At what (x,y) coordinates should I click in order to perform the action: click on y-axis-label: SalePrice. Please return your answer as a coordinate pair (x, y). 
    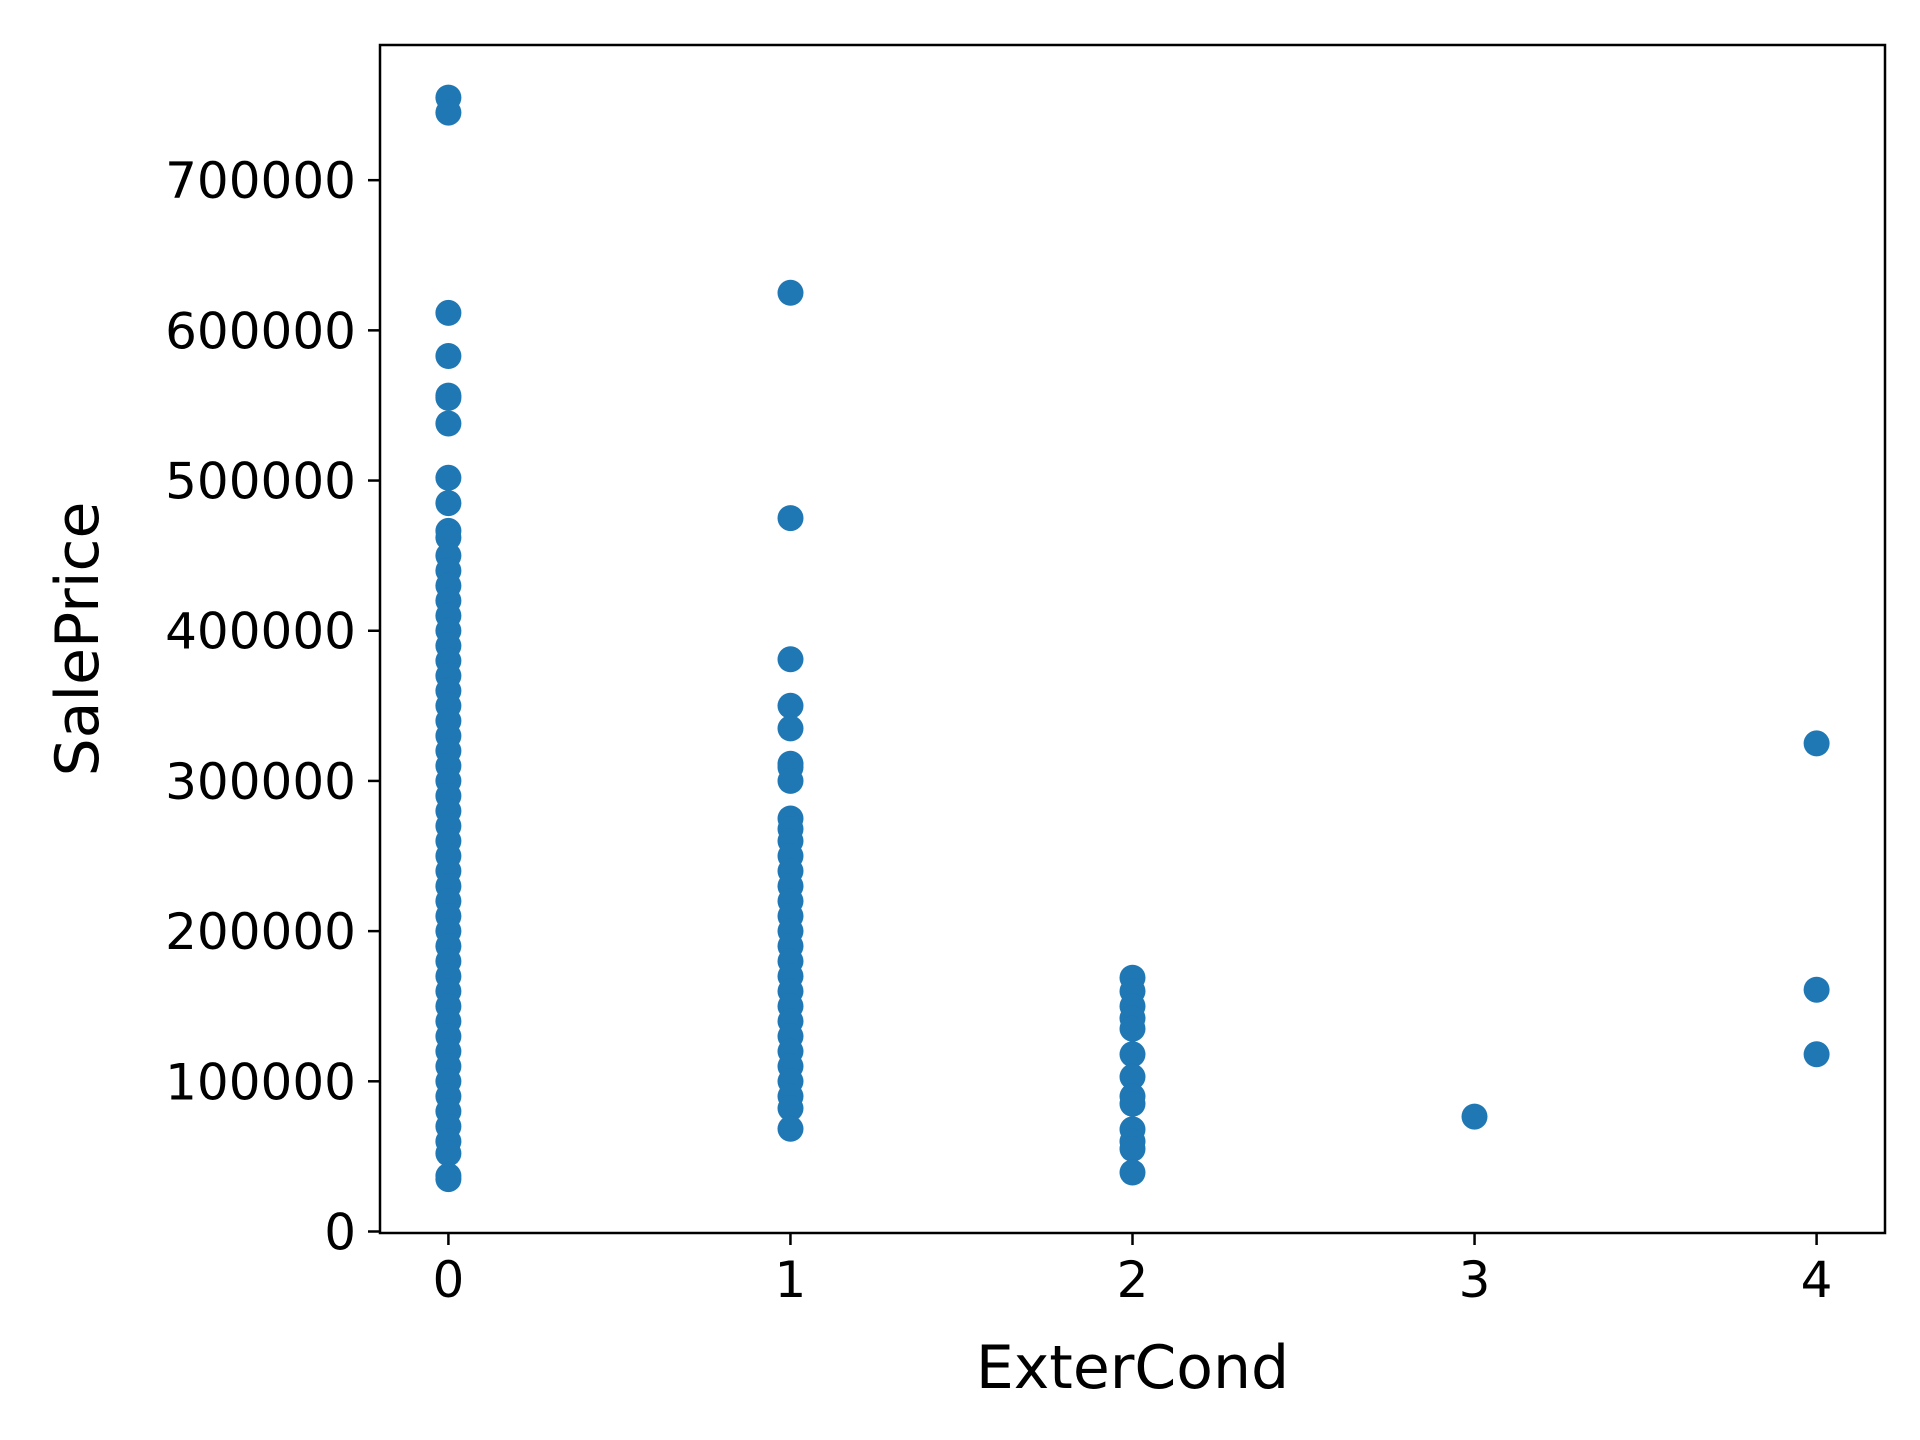
    Looking at the image, I should click on (78, 639).